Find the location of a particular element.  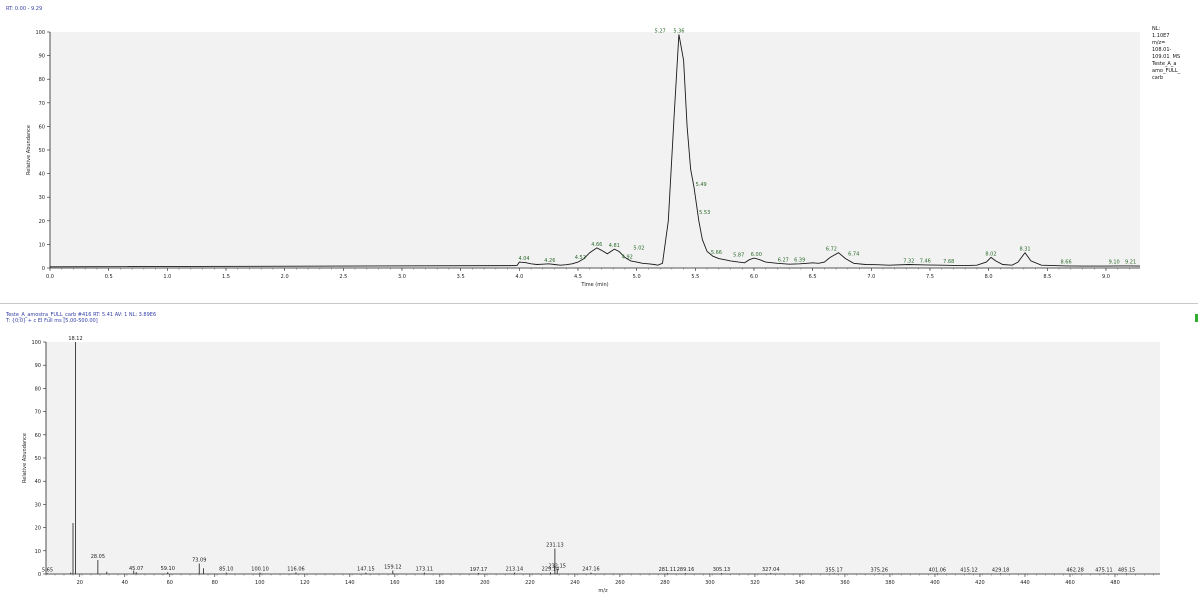

spectrum-x-tick-label: 180 is located at coordinates (440, 583).